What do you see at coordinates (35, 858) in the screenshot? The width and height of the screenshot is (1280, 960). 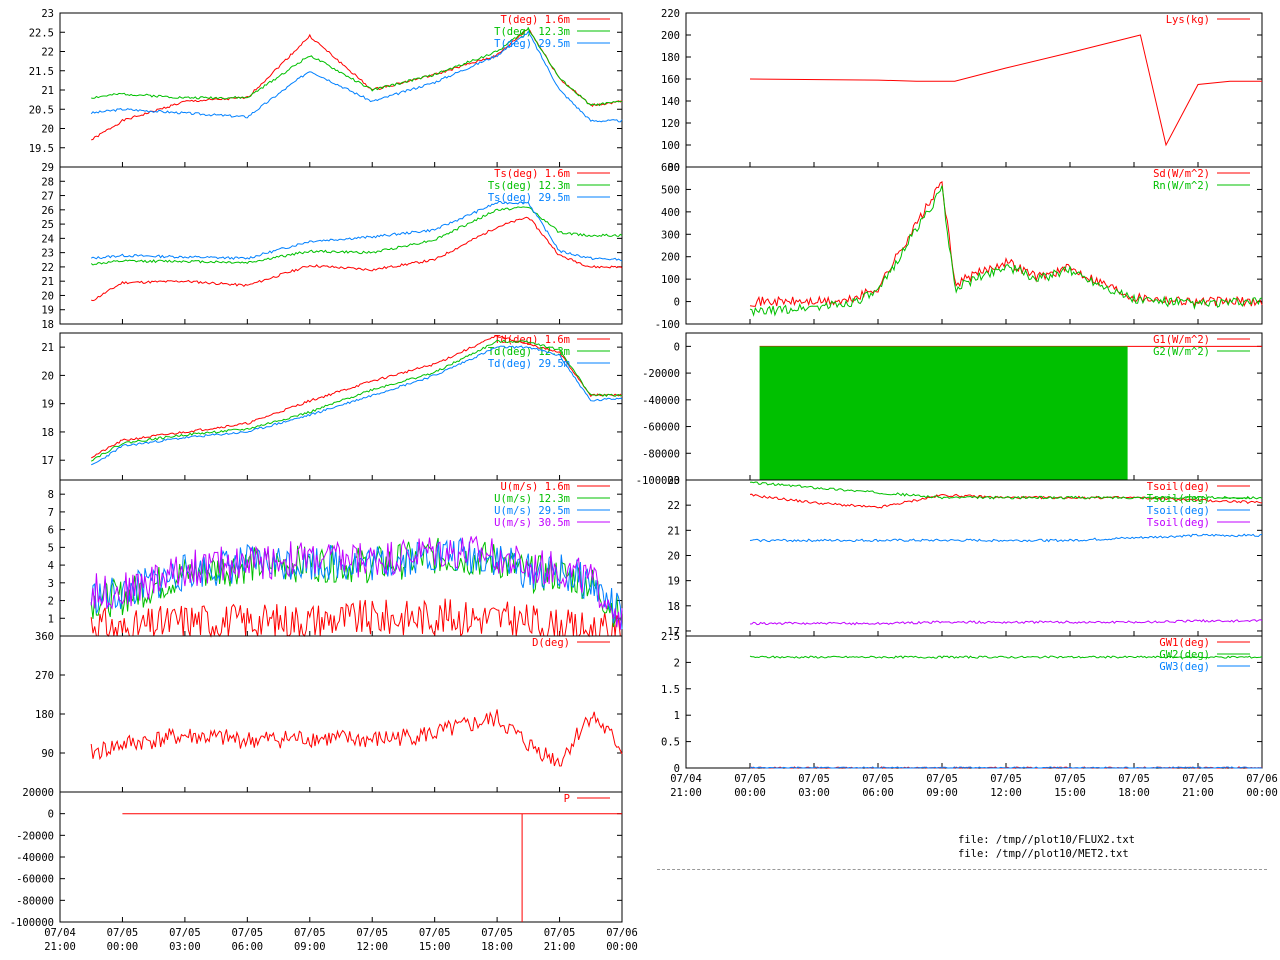 I see `y-tick-label: -40000` at bounding box center [35, 858].